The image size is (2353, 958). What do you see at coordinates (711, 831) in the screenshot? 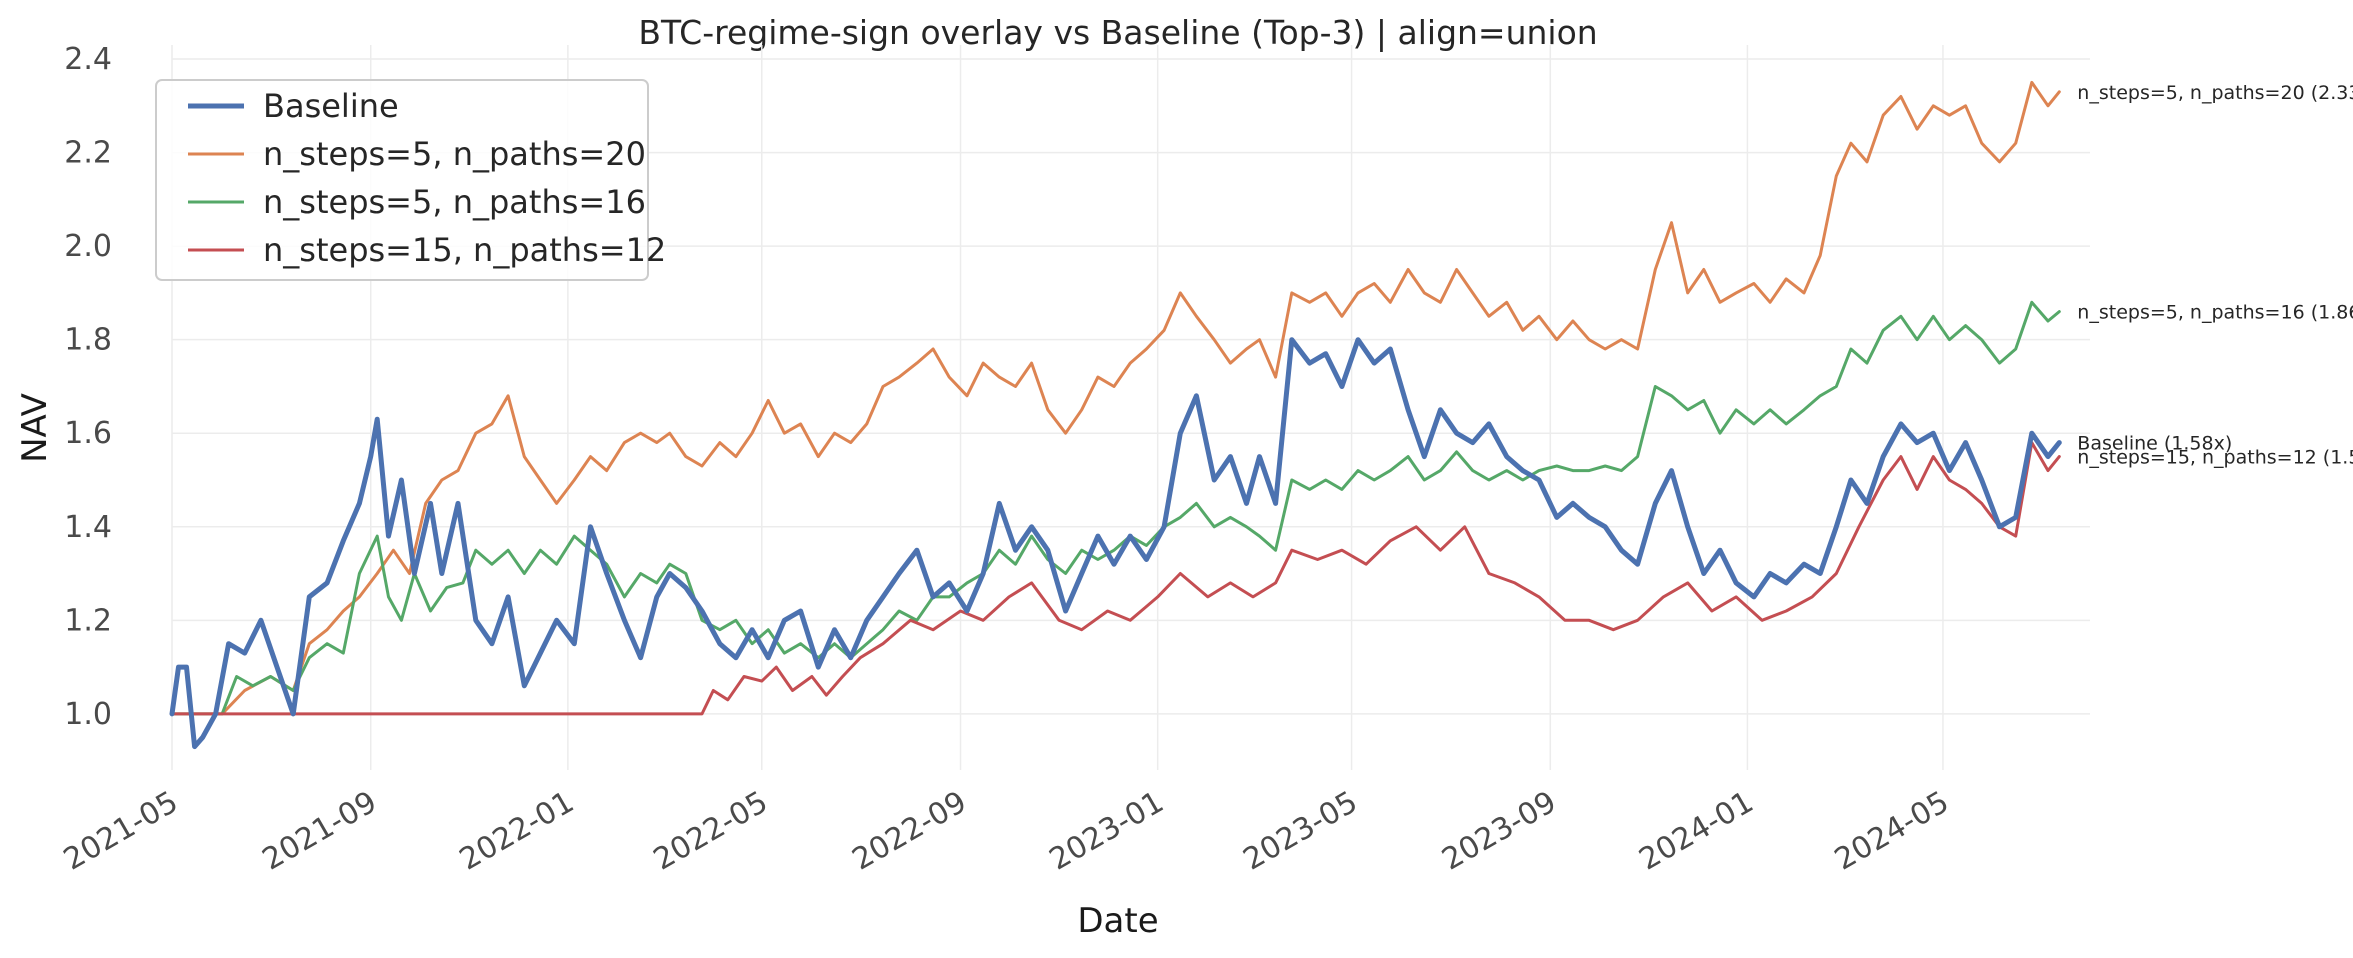
I see `x-tick-label: 2022-05` at bounding box center [711, 831].